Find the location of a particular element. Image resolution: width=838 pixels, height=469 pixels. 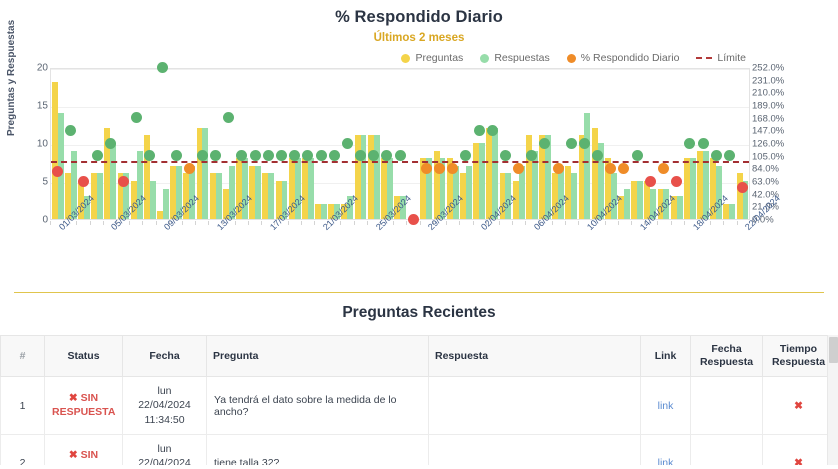

col-status: Status is located at coordinates (83, 356).